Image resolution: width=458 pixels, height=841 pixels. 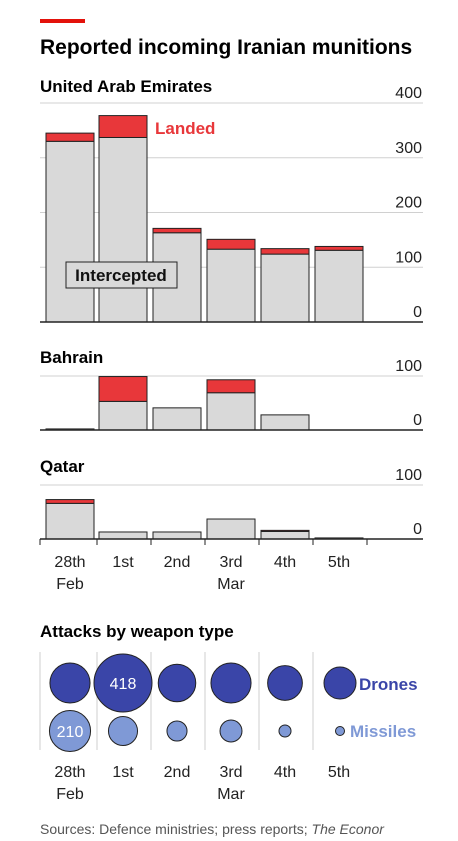 I want to click on bubble-value-label: 418, so click(x=123, y=684).